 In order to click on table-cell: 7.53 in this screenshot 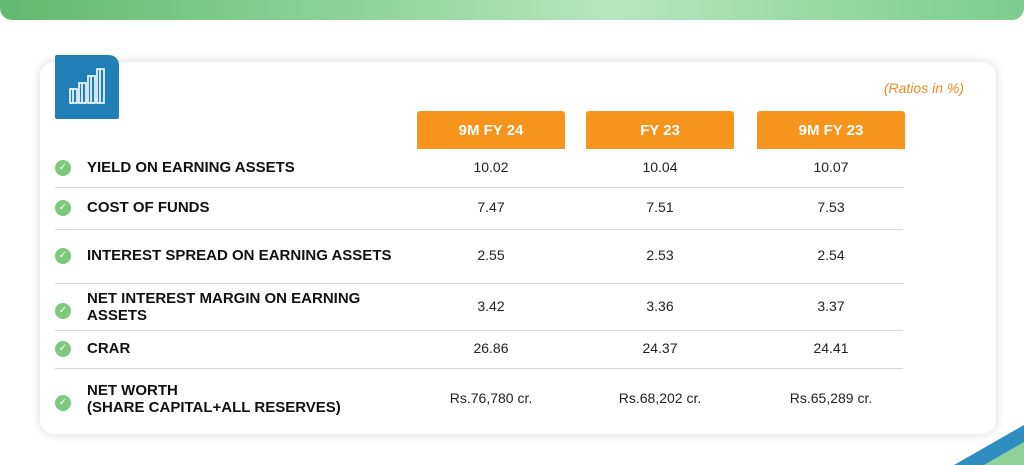, I will do `click(831, 207)`.